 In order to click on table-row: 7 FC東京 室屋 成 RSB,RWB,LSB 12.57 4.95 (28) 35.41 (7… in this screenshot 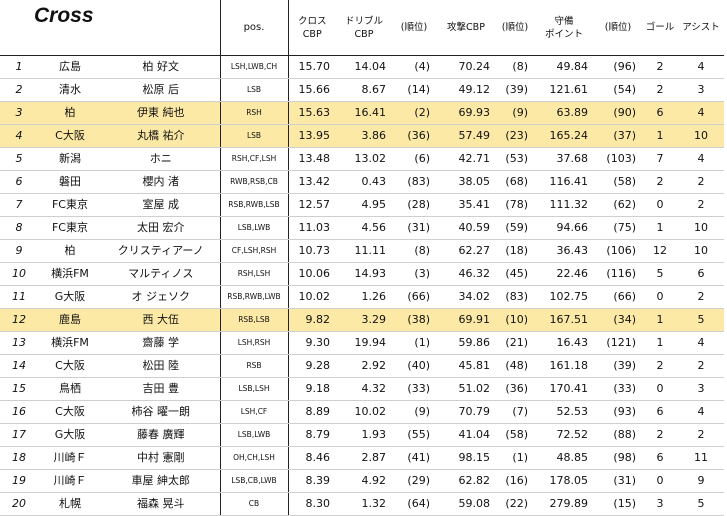, I will do `click(362, 205)`.